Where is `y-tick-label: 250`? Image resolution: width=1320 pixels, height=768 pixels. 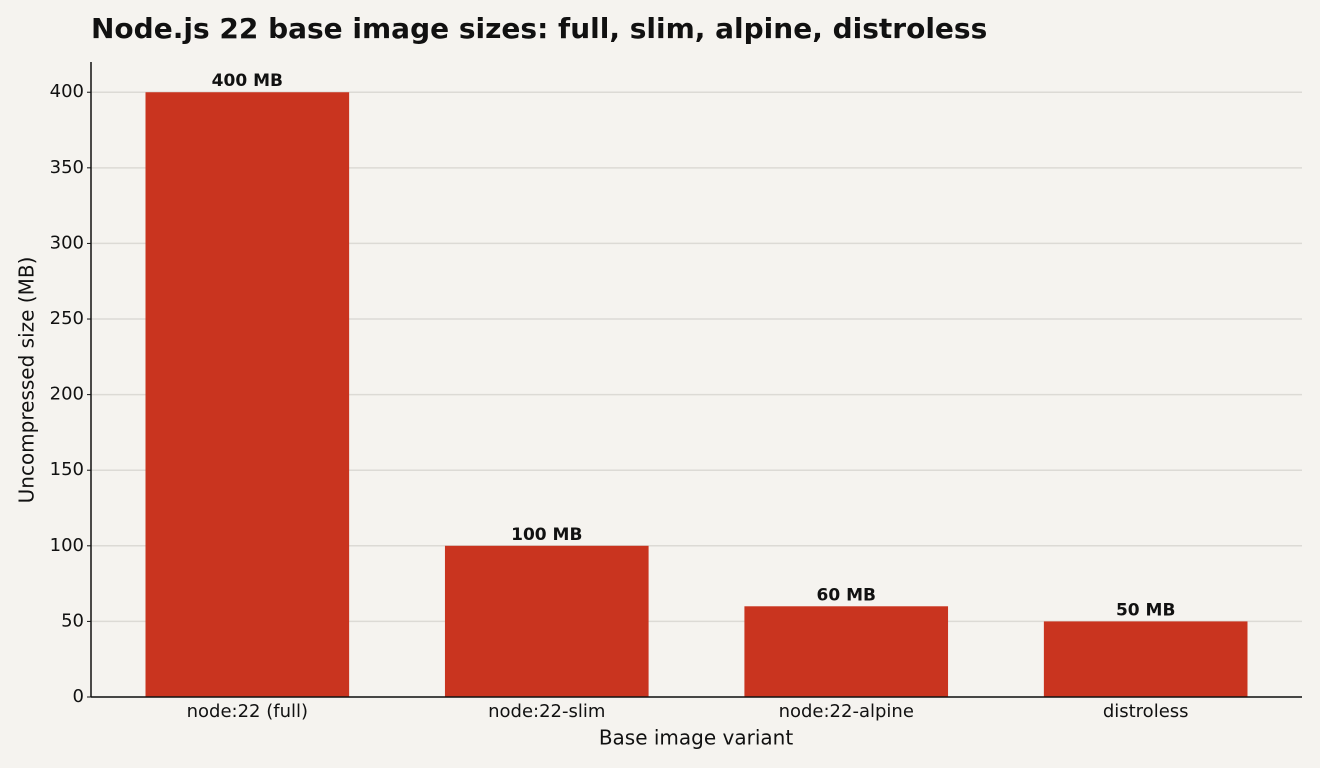
y-tick-label: 250 is located at coordinates (67, 318).